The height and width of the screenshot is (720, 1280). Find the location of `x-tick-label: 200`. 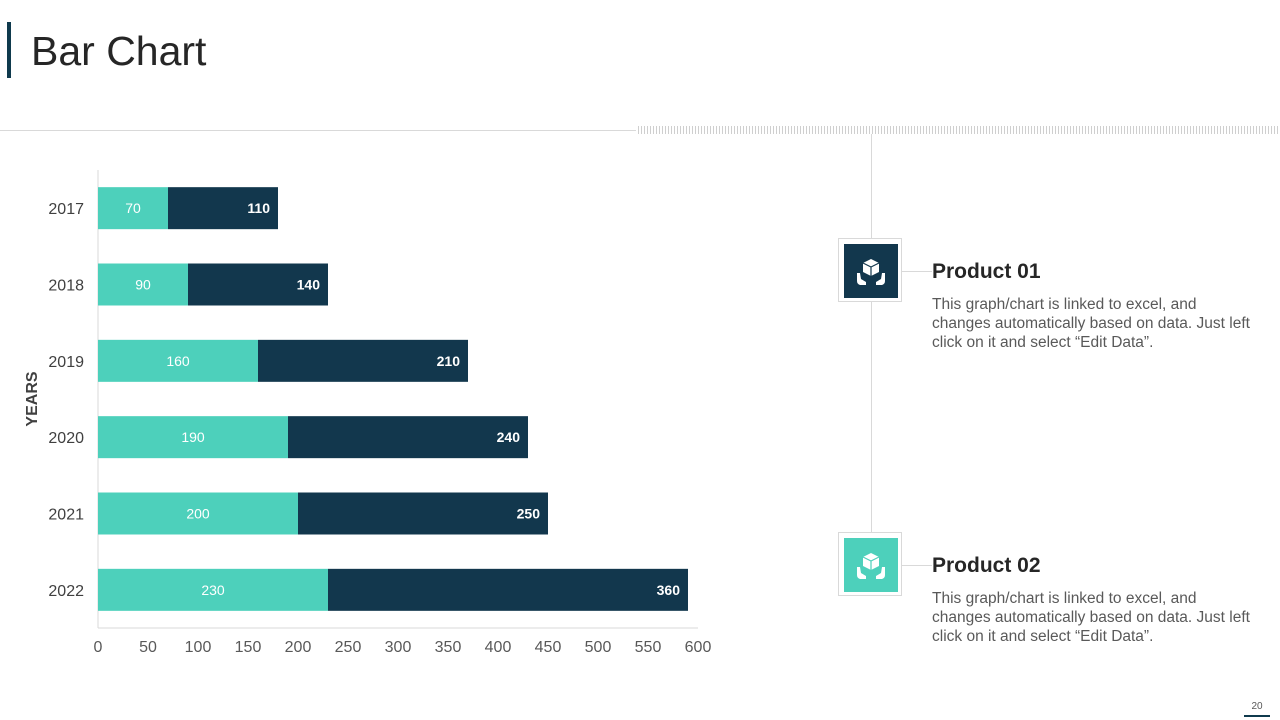

x-tick-label: 200 is located at coordinates (298, 647).